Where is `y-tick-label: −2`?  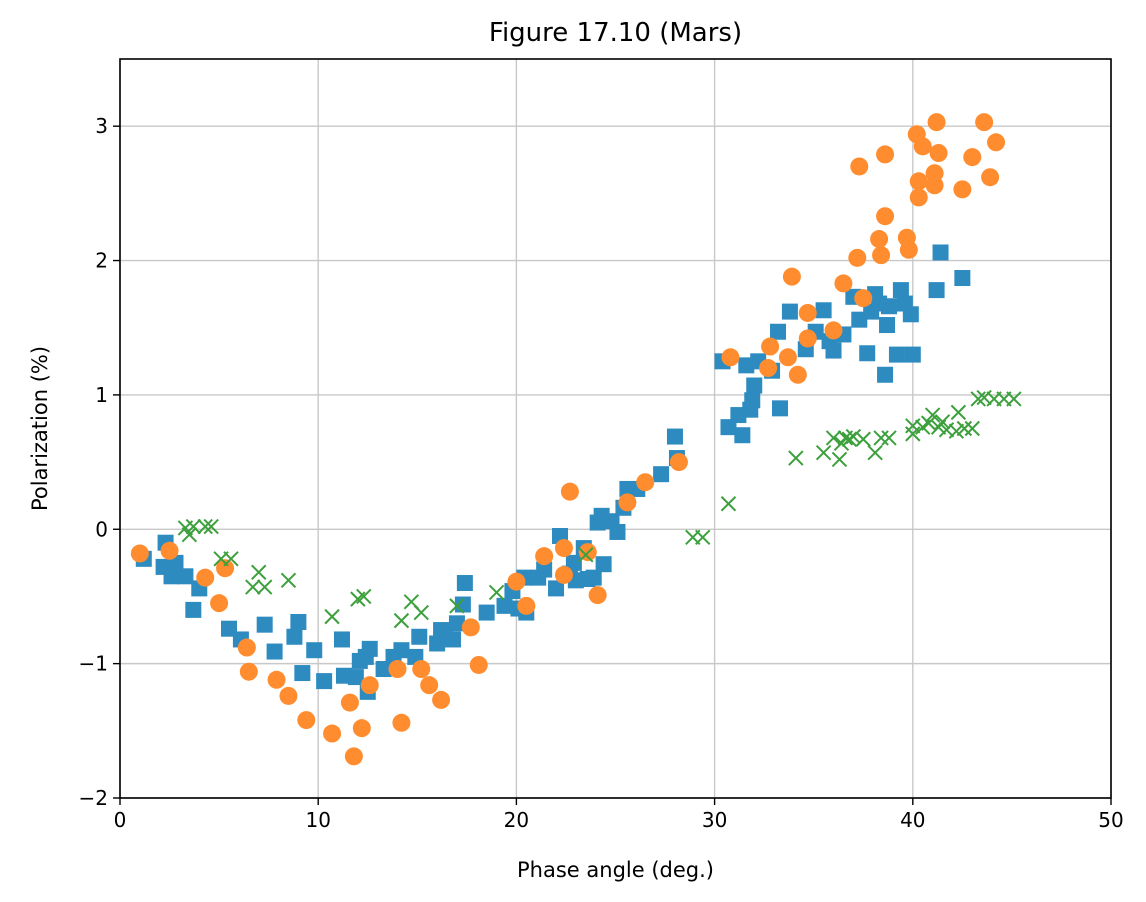 y-tick-label: −2 is located at coordinates (93, 798).